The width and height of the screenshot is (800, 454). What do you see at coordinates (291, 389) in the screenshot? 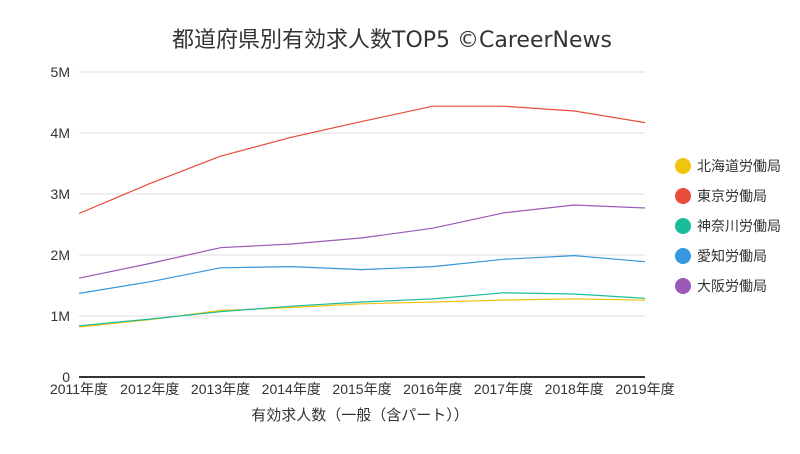
I see `x-tick-label: 2014年度` at bounding box center [291, 389].